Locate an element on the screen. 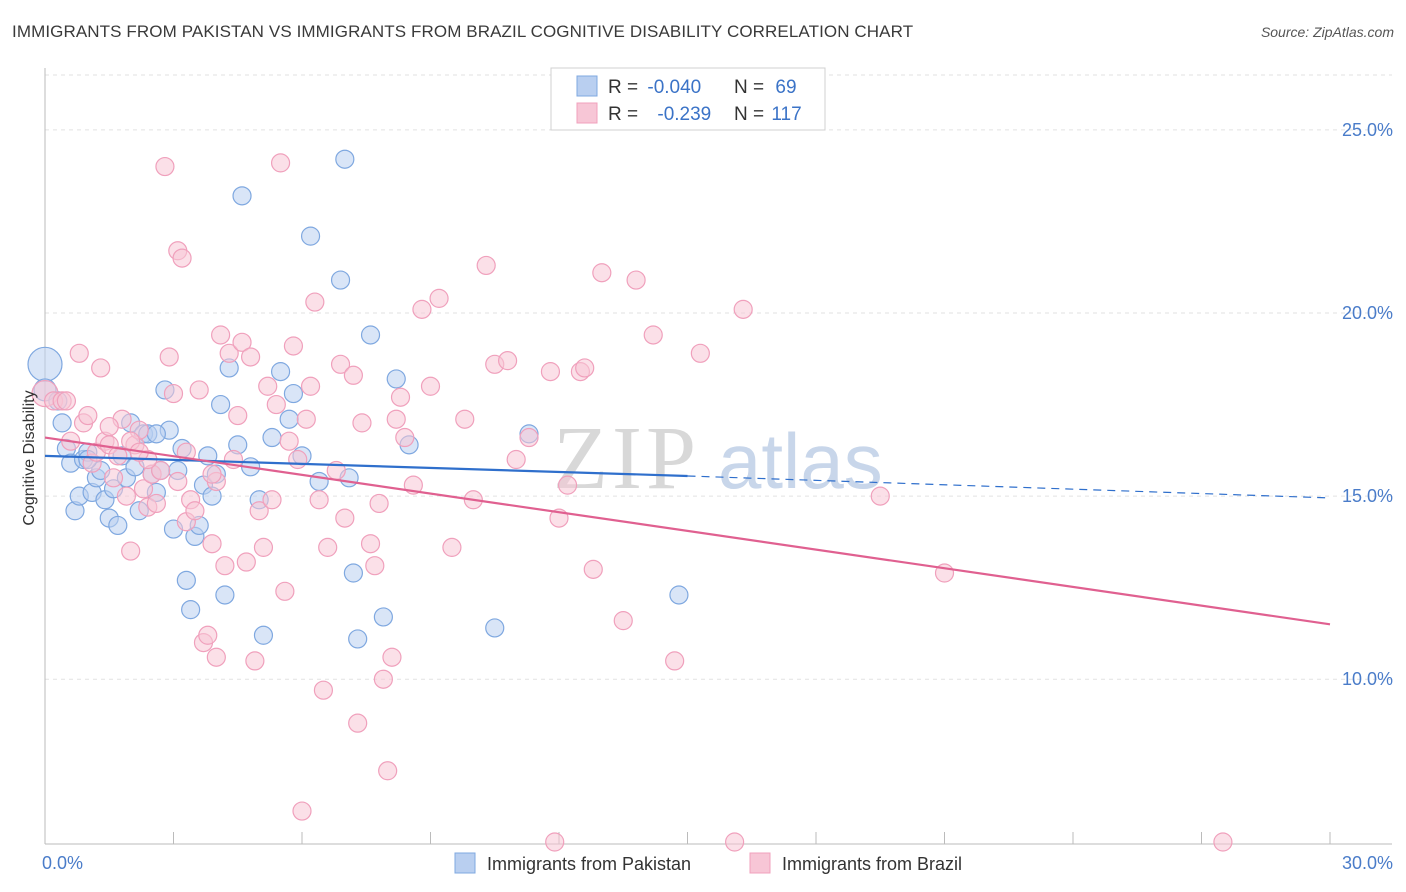 This screenshot has height=892, width=1406. bottom-legend-label-brazil: Immigrants from Brazil is located at coordinates (872, 864).